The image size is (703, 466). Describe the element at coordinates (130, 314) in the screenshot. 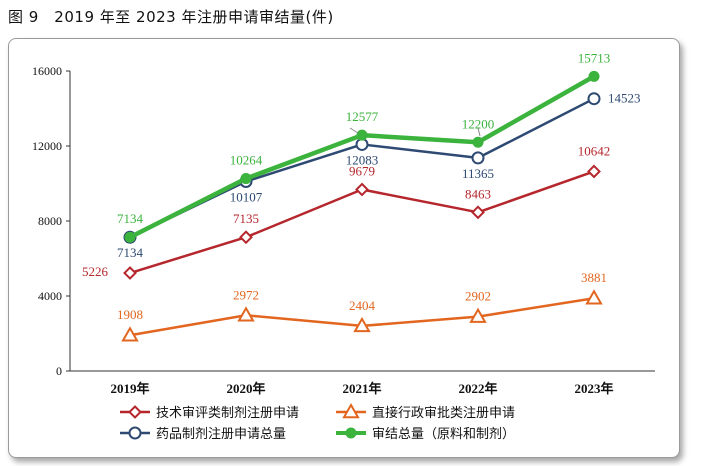

I see `data-label: 1908` at that location.